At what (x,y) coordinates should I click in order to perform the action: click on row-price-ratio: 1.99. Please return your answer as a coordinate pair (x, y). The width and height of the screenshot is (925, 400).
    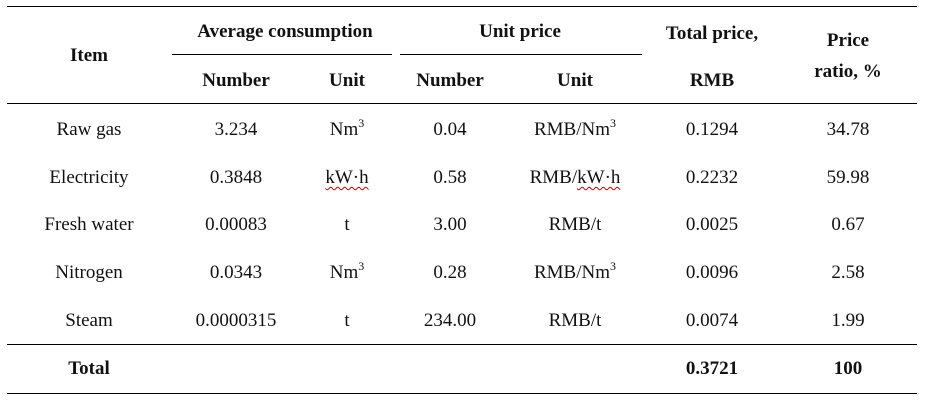
    Looking at the image, I should click on (848, 320).